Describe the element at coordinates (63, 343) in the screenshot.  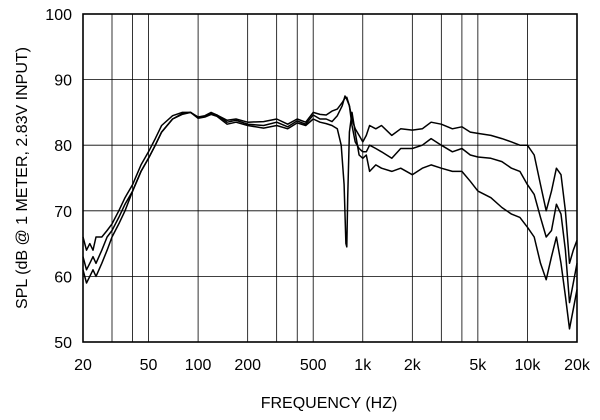
I see `y-tick-label: 50` at that location.